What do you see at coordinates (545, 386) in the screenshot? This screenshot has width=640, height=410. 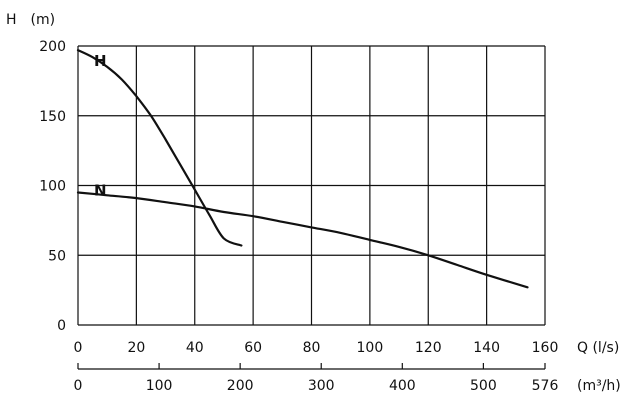 I see `x2-tick-label: 576` at bounding box center [545, 386].